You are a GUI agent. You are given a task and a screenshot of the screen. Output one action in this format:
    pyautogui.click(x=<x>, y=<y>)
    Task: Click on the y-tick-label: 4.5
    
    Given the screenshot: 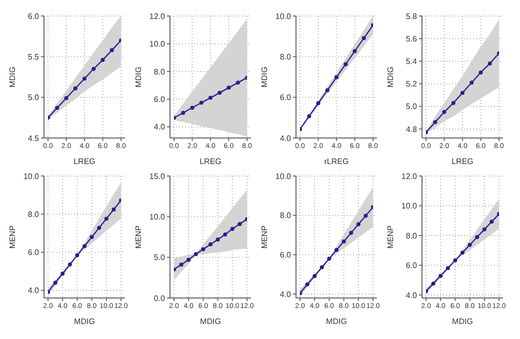 What is the action you would take?
    pyautogui.click(x=34, y=138)
    